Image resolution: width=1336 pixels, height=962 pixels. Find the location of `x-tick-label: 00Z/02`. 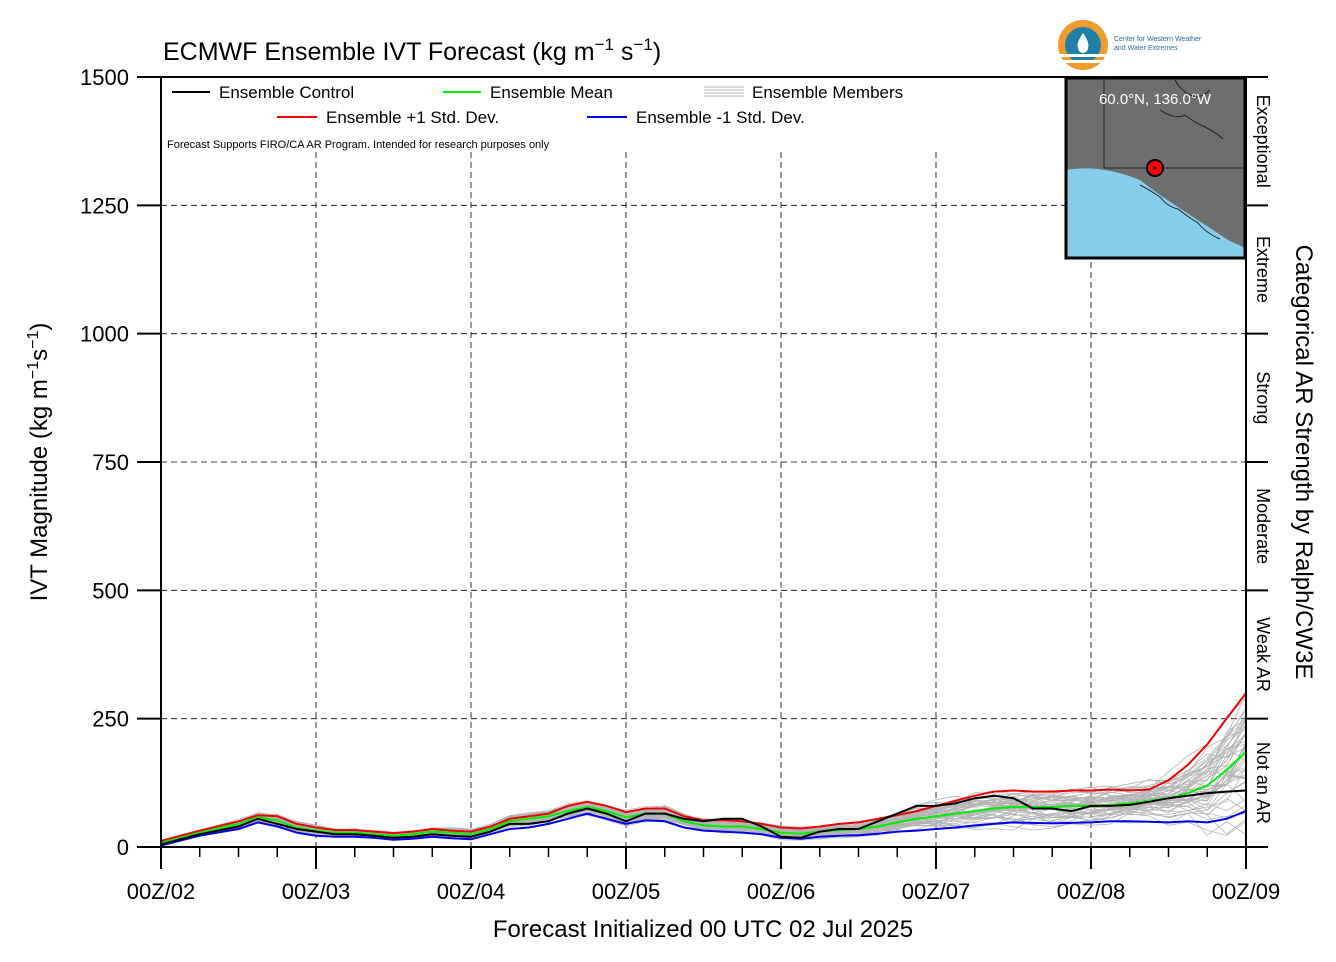

x-tick-label: 00Z/02 is located at coordinates (161, 891).